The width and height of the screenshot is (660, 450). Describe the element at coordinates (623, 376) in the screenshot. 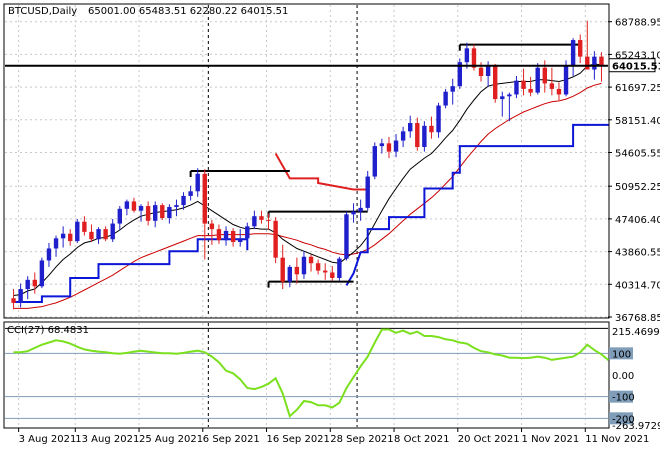

I see `cci-tick-label: 0.00` at that location.